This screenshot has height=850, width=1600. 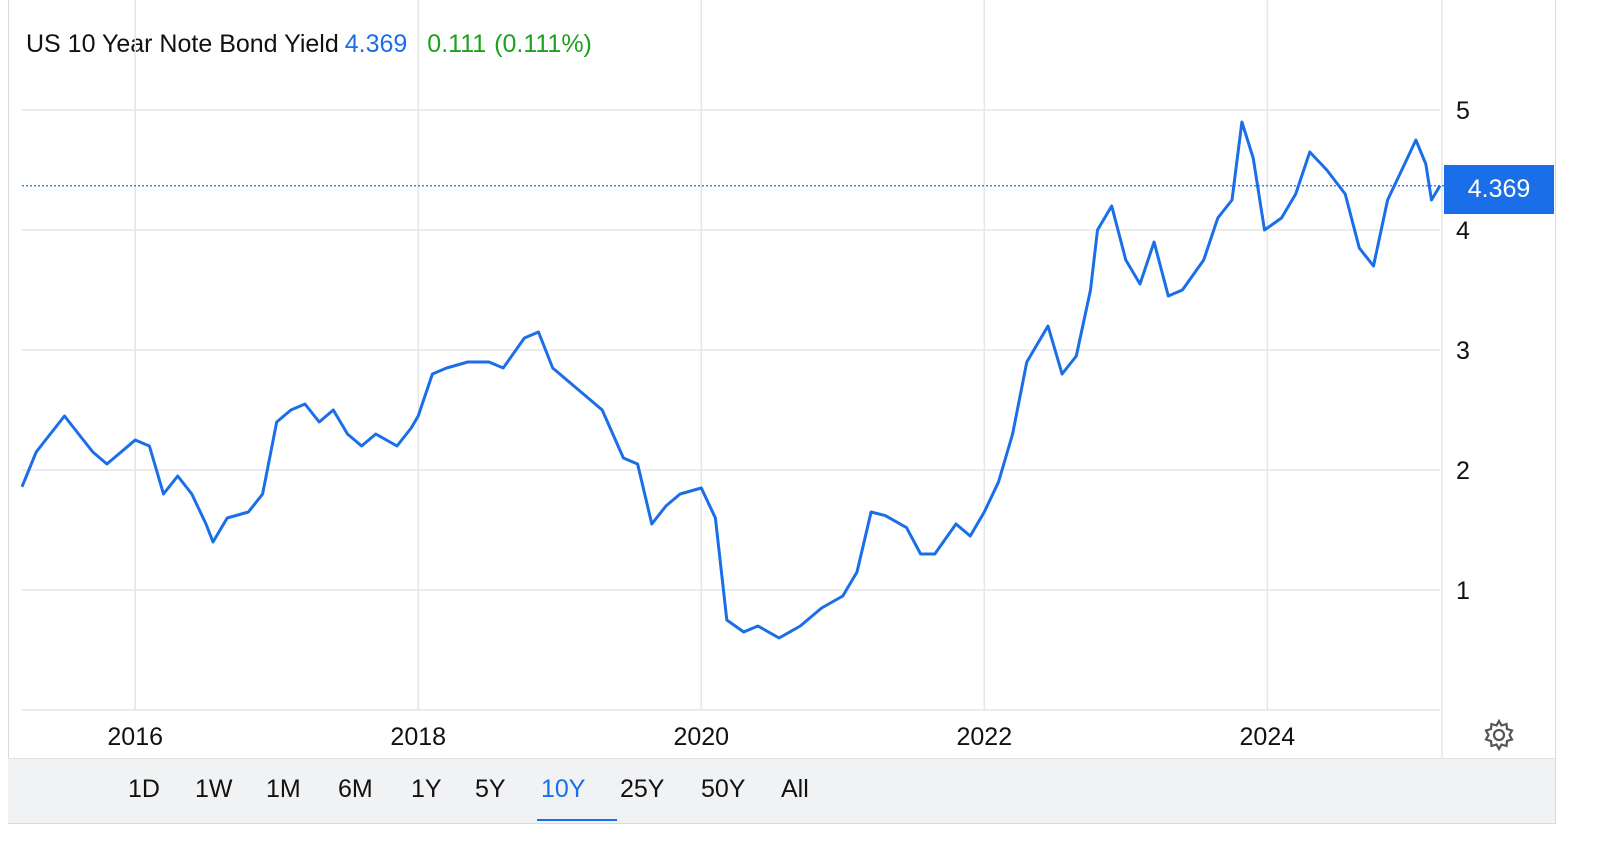 What do you see at coordinates (144, 789) in the screenshot?
I see `range-button-1d: 1D` at bounding box center [144, 789].